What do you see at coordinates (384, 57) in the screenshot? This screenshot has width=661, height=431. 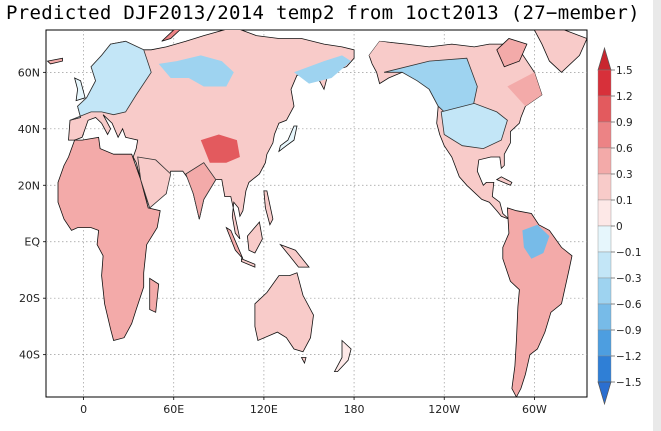 I see `alaska-warm-anomaly` at bounding box center [384, 57].